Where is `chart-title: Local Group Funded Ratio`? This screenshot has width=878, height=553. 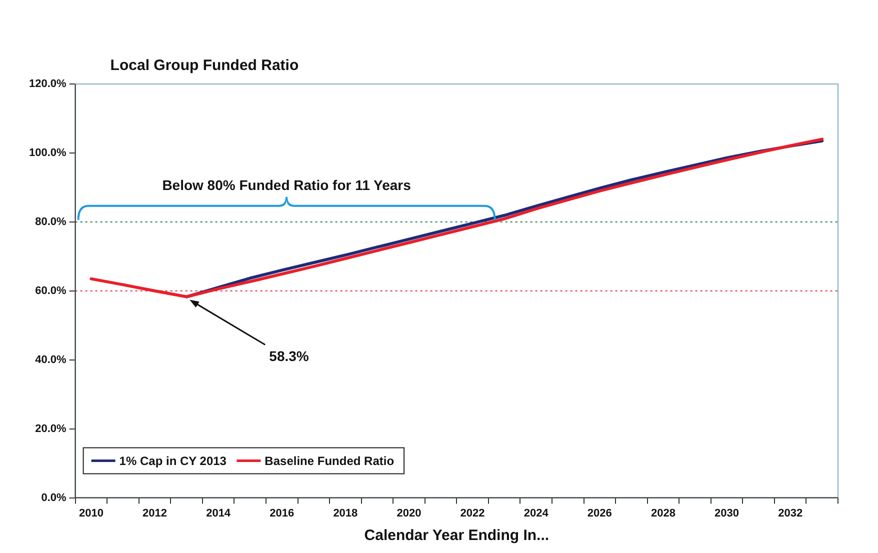
chart-title: Local Group Funded Ratio is located at coordinates (204, 65).